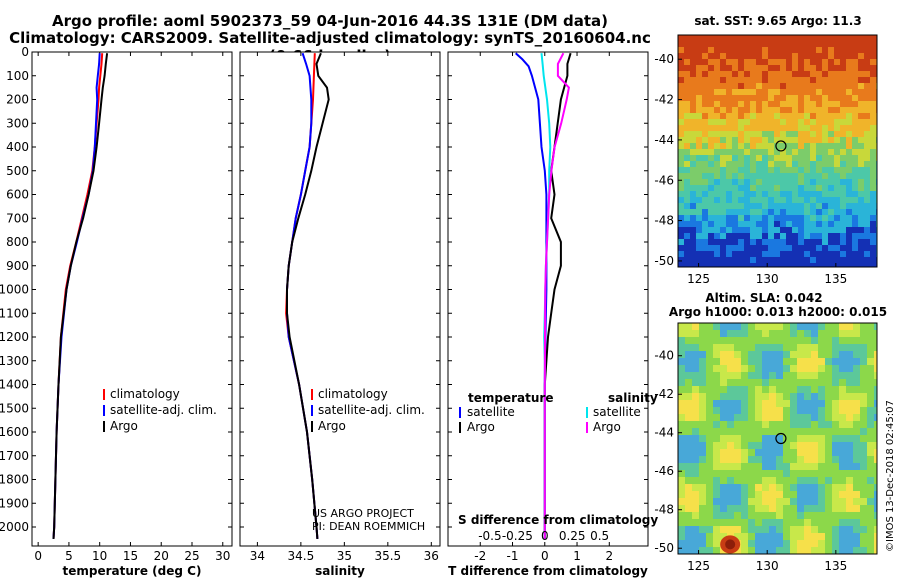 The width and height of the screenshot is (900, 580). I want to click on sst-map-title: sat. SST: 9.65 Argo: 11.3, so click(777, 21).